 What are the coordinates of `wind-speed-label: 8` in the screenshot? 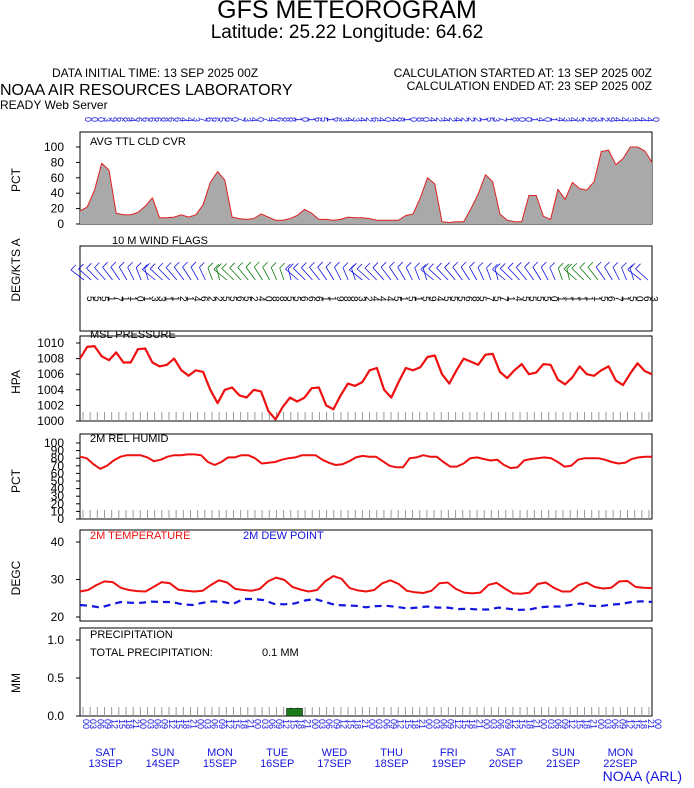 It's located at (275, 299).